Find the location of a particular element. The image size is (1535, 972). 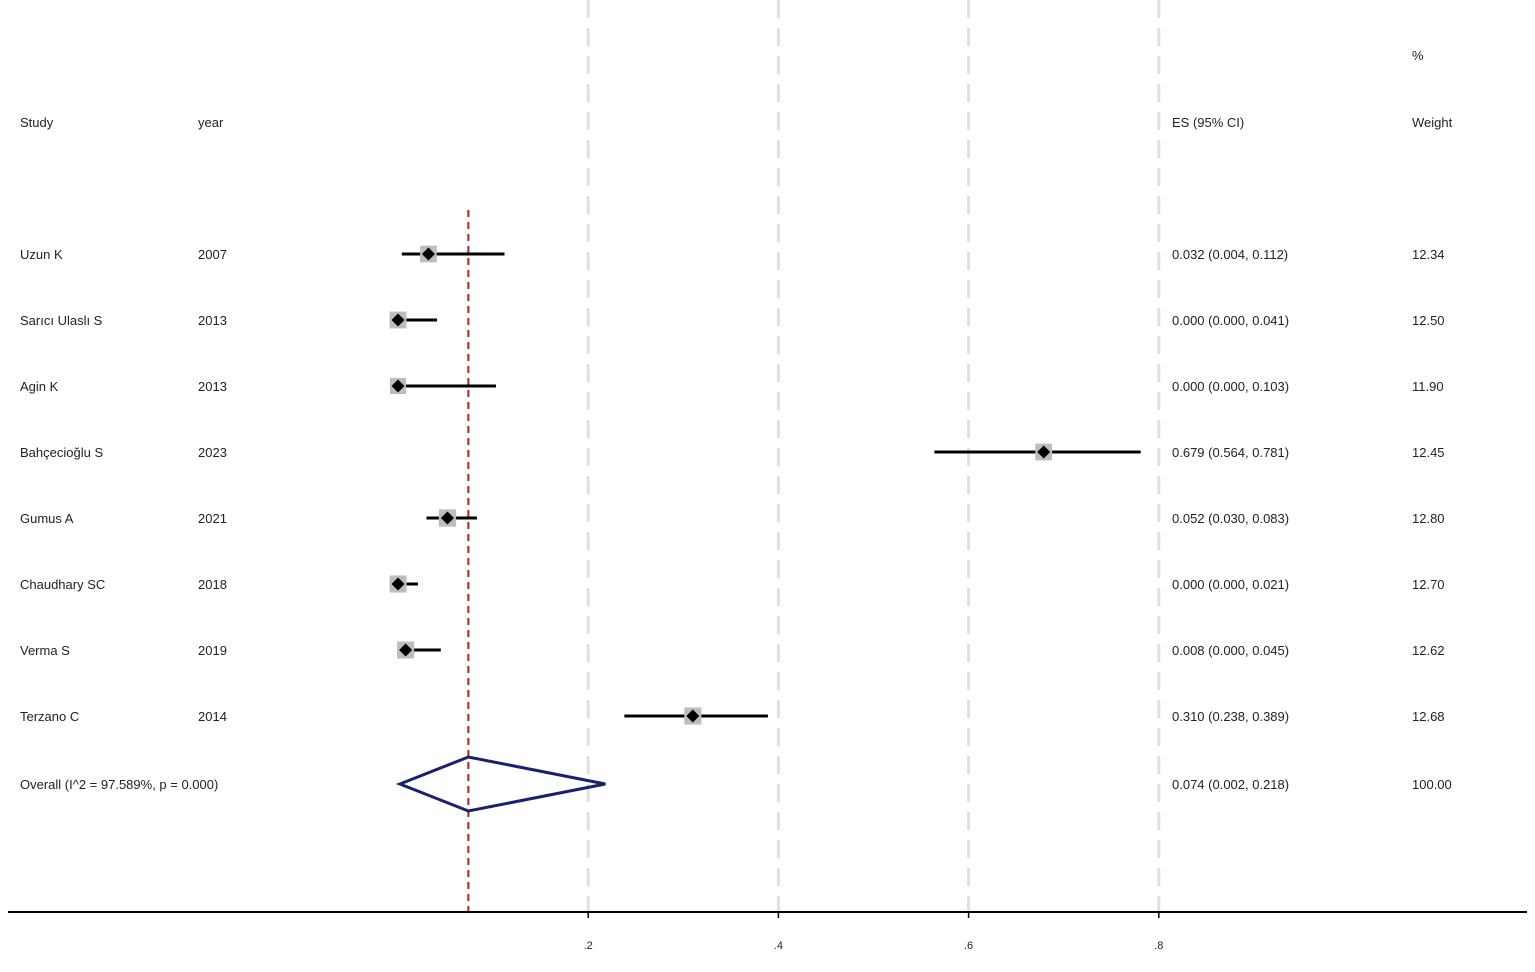

header-percent: % is located at coordinates (1418, 55).